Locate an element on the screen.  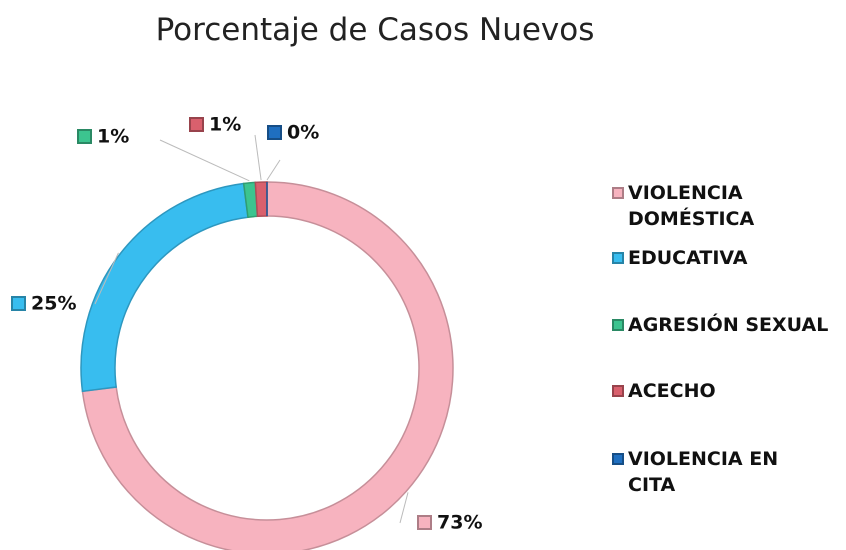
data-label: 73% is located at coordinates (459, 523).